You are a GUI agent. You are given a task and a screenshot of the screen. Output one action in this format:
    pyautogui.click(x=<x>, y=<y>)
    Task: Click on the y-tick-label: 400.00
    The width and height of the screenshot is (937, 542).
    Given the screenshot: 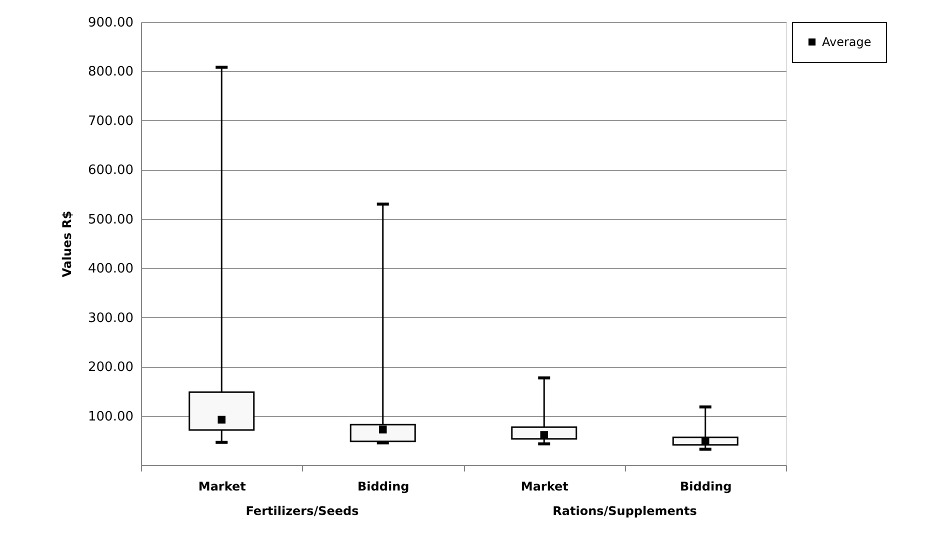 What is the action you would take?
    pyautogui.click(x=111, y=269)
    